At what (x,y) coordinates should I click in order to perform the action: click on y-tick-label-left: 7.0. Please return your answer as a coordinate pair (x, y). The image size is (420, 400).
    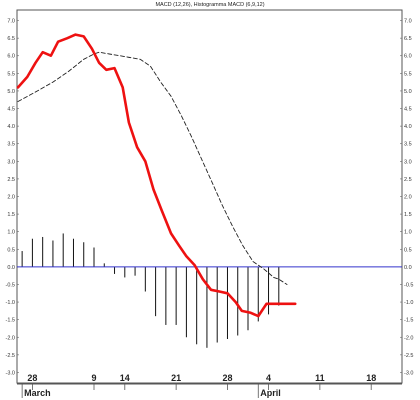
    Looking at the image, I should click on (11, 22).